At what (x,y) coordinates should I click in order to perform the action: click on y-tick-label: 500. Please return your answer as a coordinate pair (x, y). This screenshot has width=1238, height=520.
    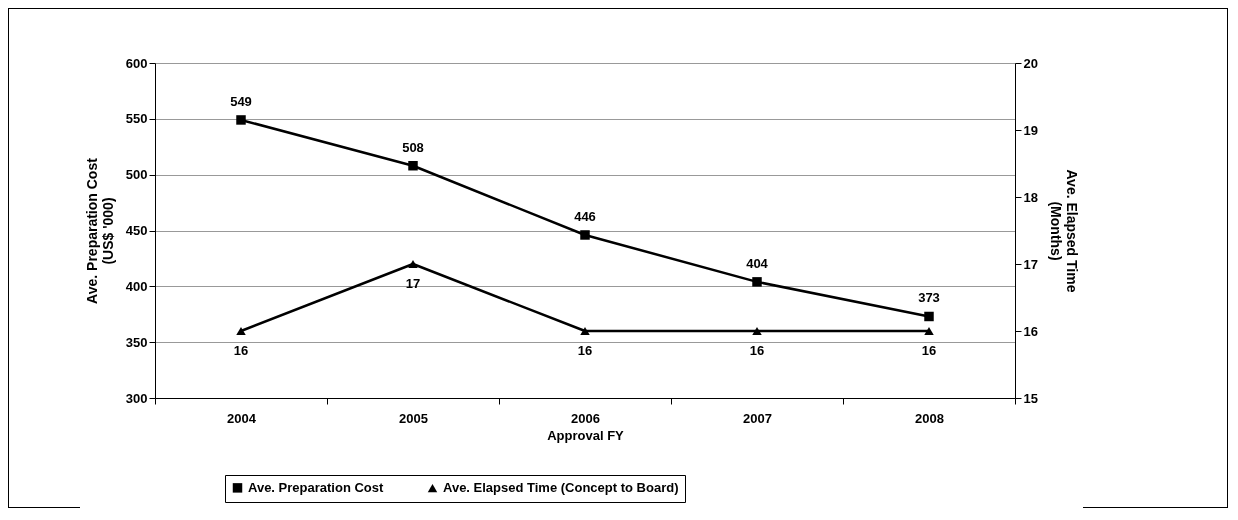
    Looking at the image, I should click on (136, 175).